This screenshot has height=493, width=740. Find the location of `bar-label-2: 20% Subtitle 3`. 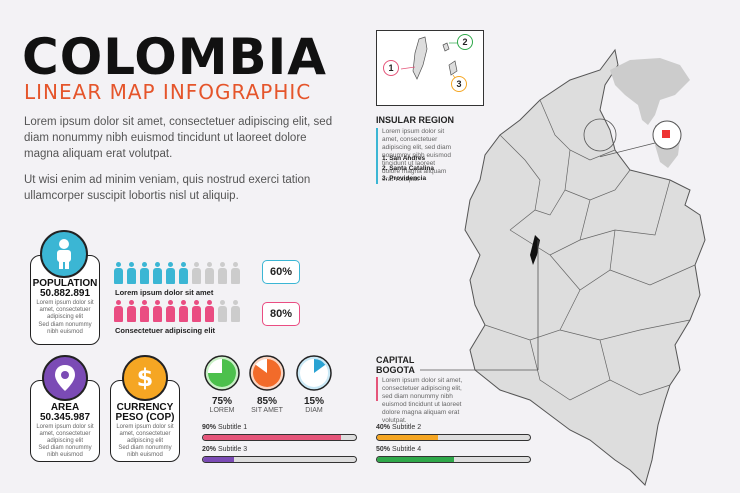

bar-label-2: 20% Subtitle 3 is located at coordinates (225, 449).